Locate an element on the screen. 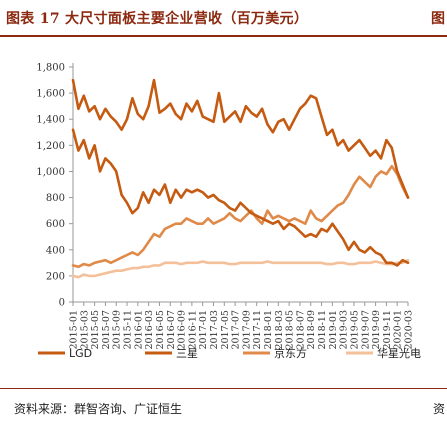 The height and width of the screenshot is (437, 447). x-tick-label: 2019-07 is located at coordinates (365, 329).